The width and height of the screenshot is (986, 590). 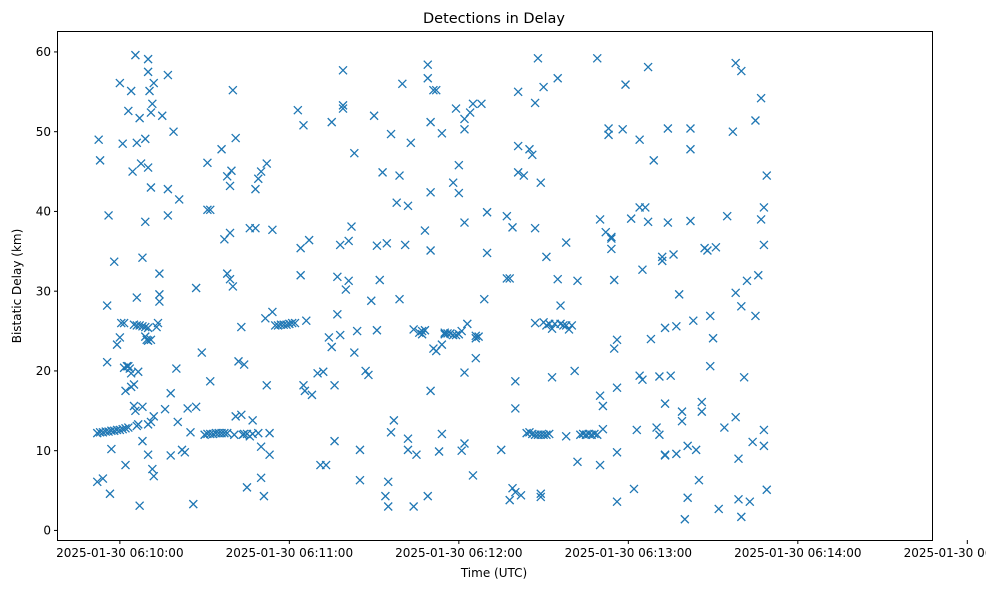 I want to click on x-tick-label: 2025-01-30 06:15:00, so click(x=945, y=553).